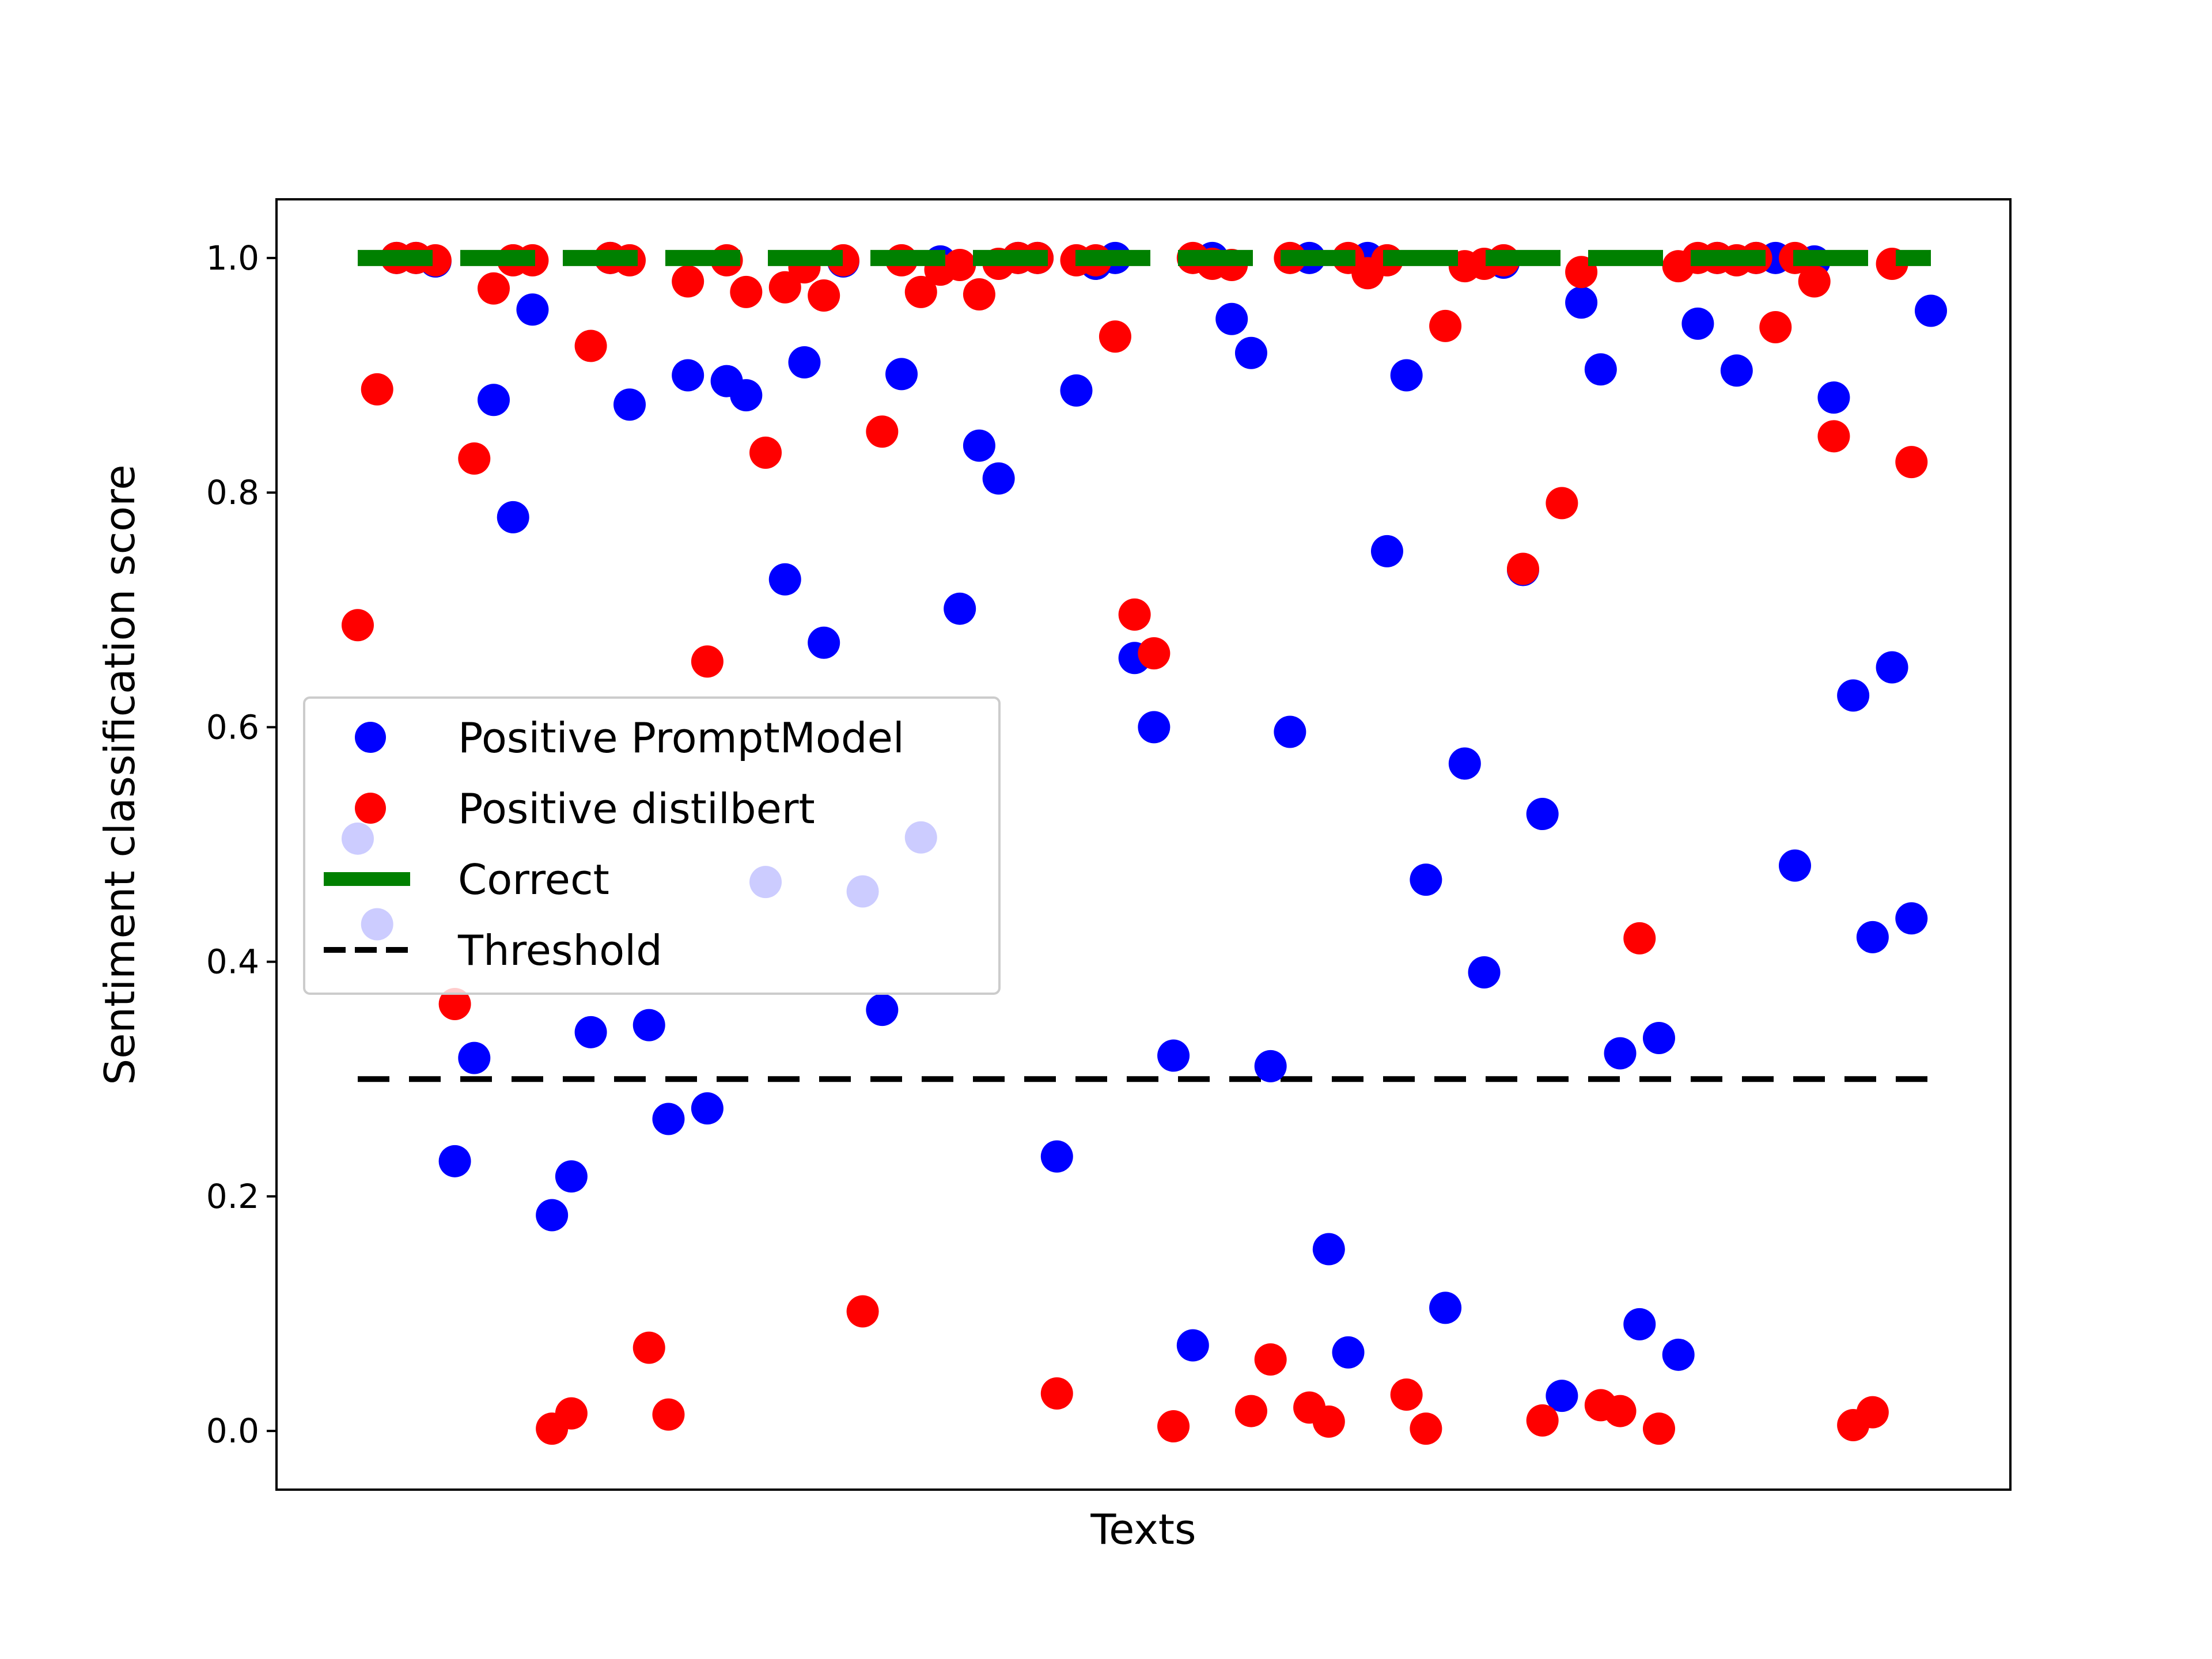 This screenshot has width=2212, height=1659. Describe the element at coordinates (370, 737) in the screenshot. I see `legend-marker-promptmodel` at that location.